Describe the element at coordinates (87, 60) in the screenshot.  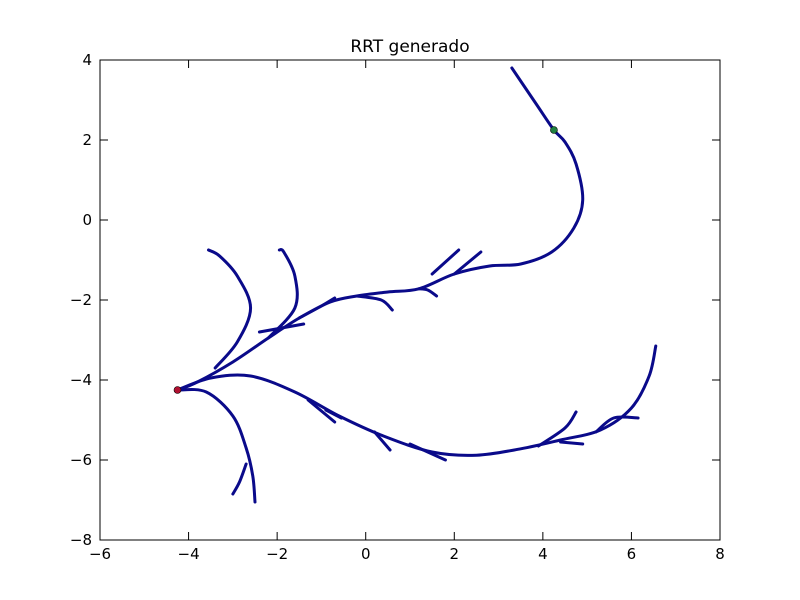
I see `y-tick-label: 4` at that location.